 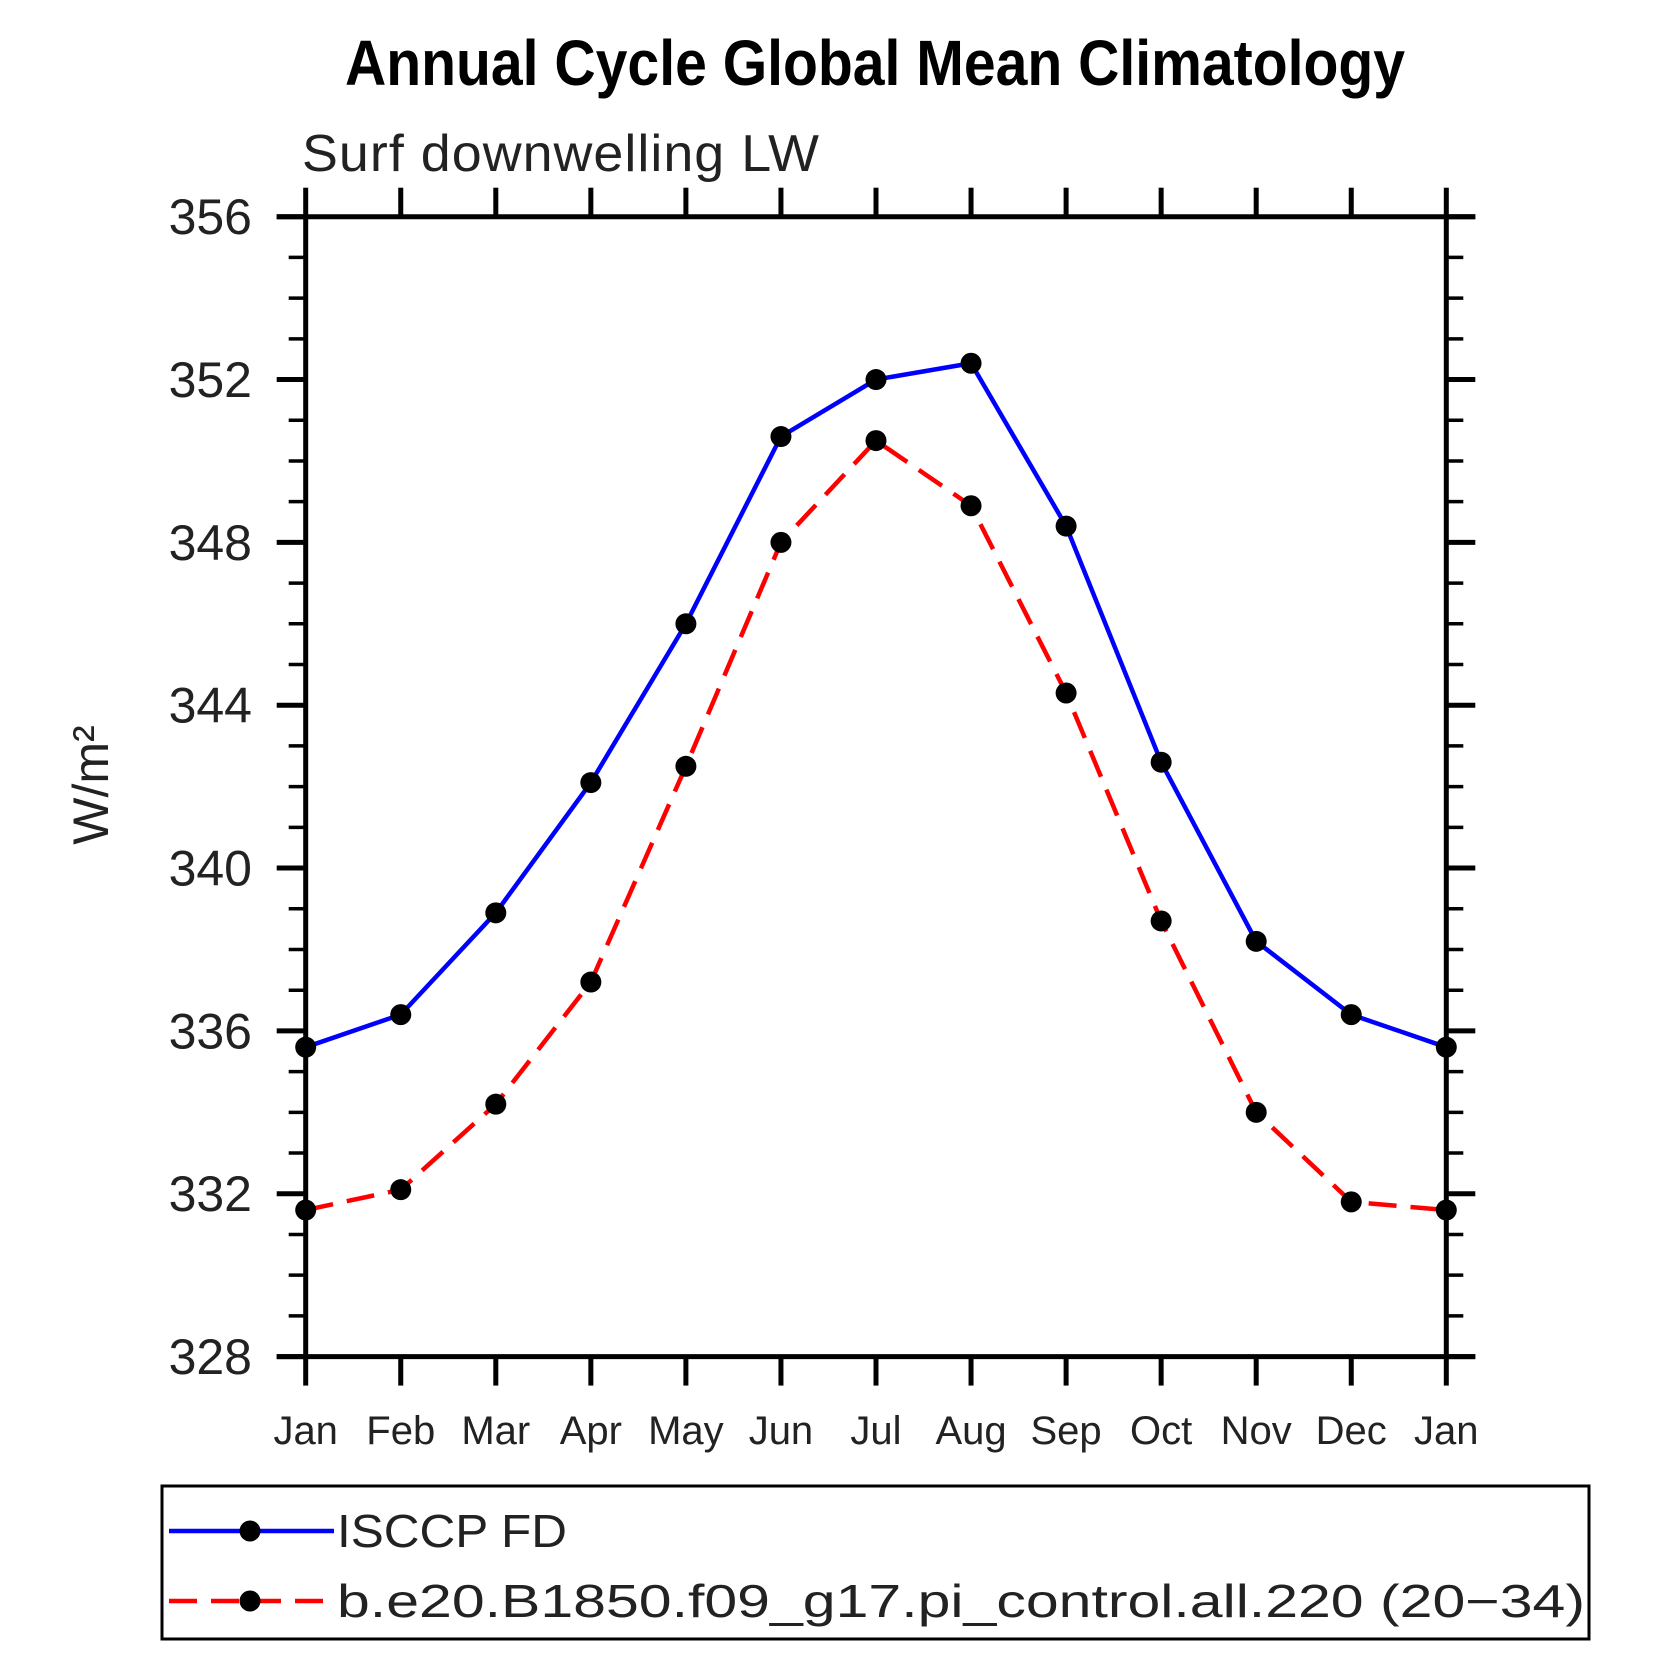 I want to click on y-tick-label: 332, so click(x=210, y=1194).